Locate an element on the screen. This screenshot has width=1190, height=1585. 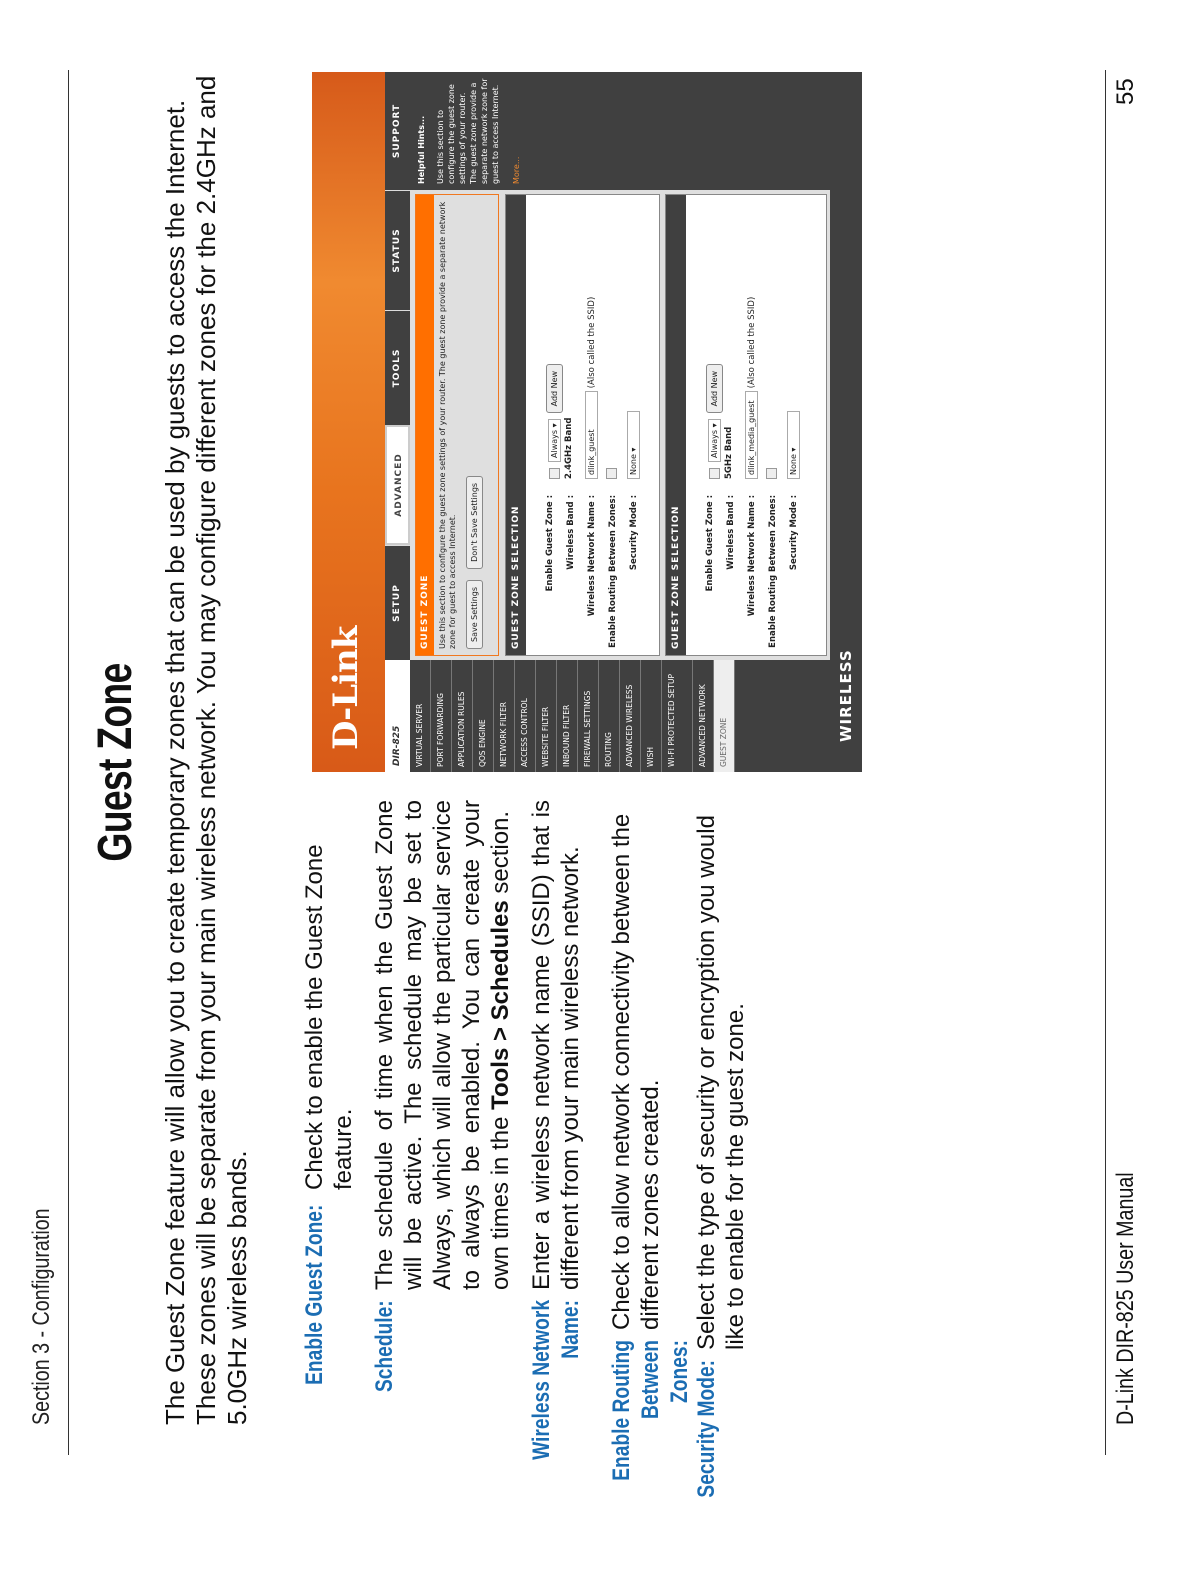
band-value: 2.4GHz Band is located at coordinates (569, 448).